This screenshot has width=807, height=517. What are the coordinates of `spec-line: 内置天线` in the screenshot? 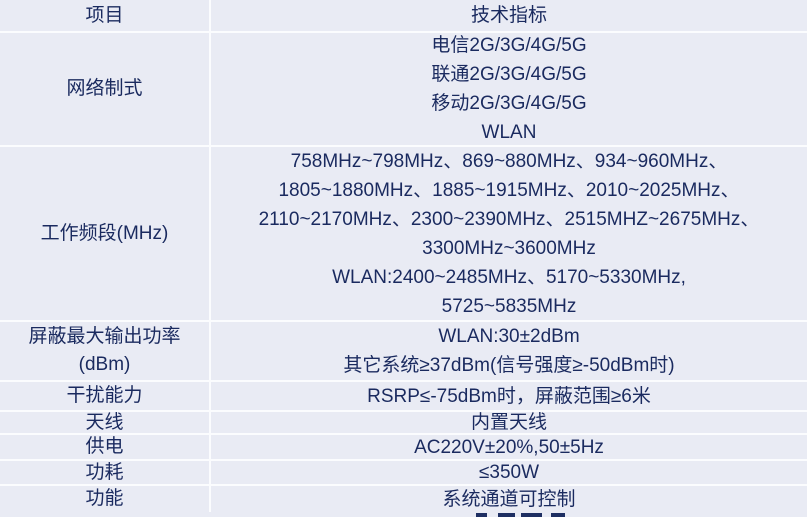 It's located at (508, 422).